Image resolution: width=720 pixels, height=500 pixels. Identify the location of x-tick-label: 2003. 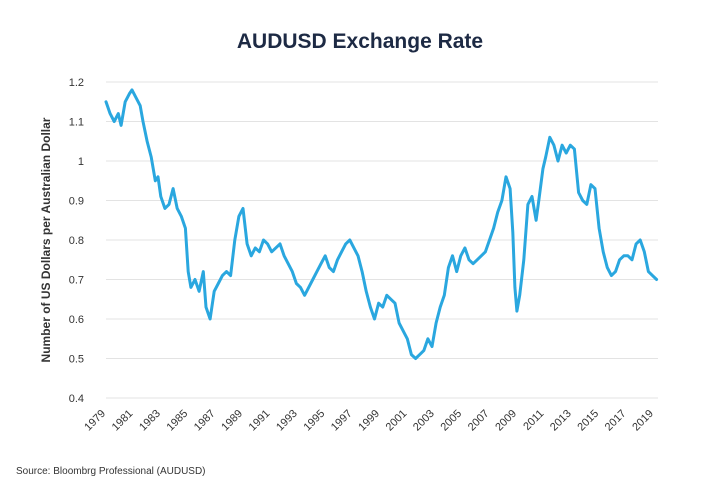
(424, 421).